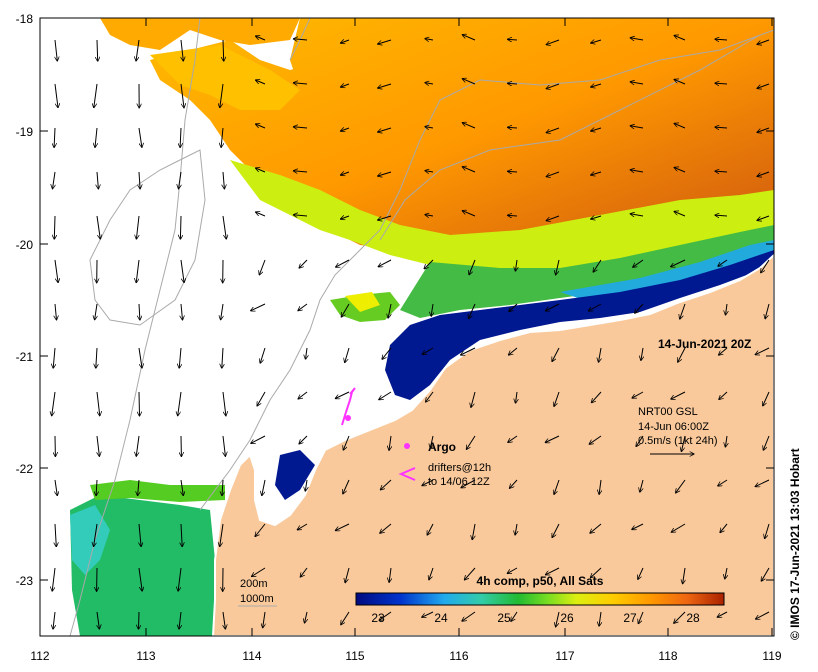  Describe the element at coordinates (540, 599) in the screenshot. I see `sst-colorbar` at that location.